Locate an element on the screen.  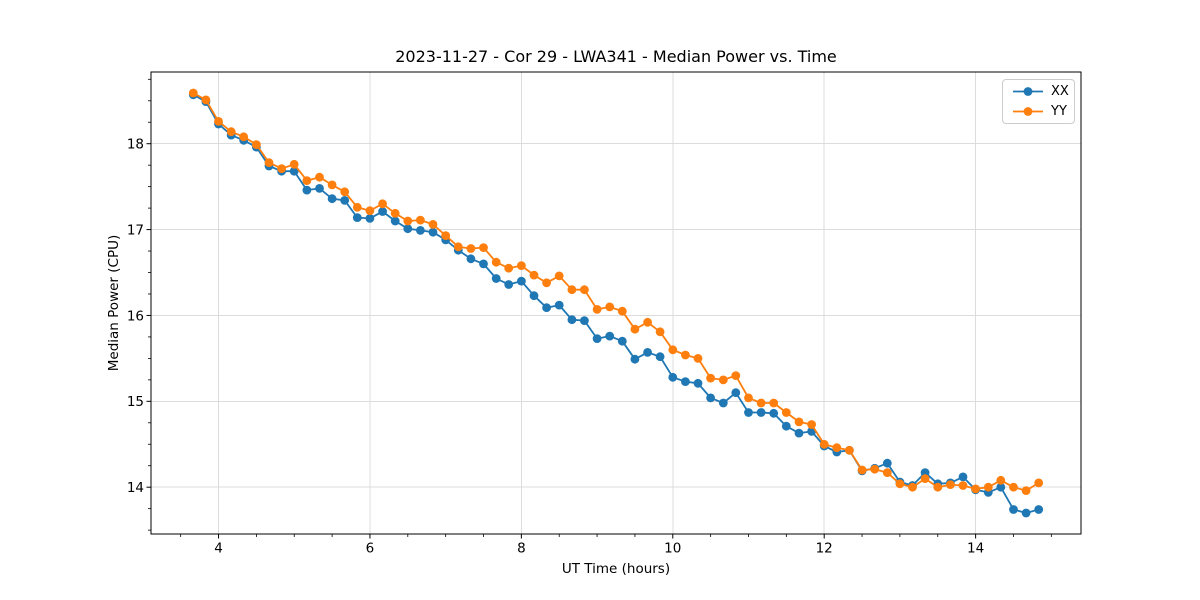
y-tick-label: 14 is located at coordinates (135, 488).